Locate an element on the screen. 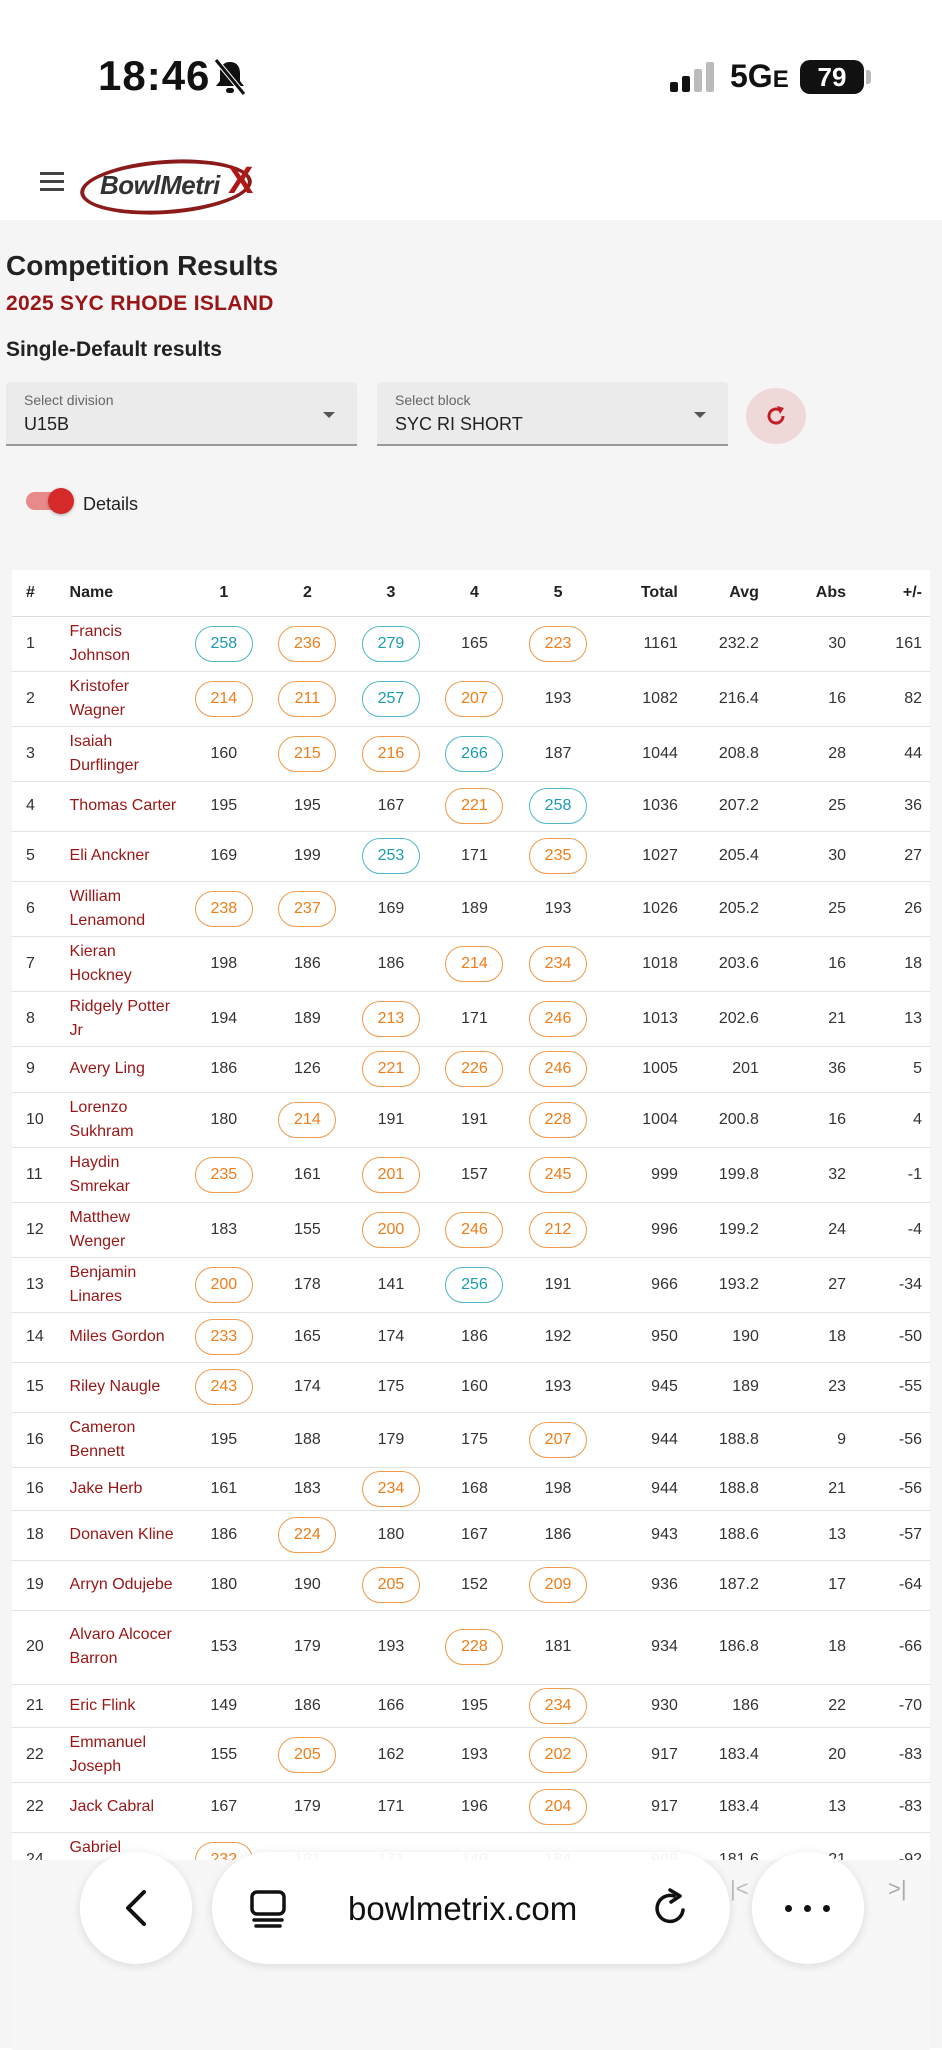 The image size is (942, 2050). header-game-2: 2 is located at coordinates (307, 593).